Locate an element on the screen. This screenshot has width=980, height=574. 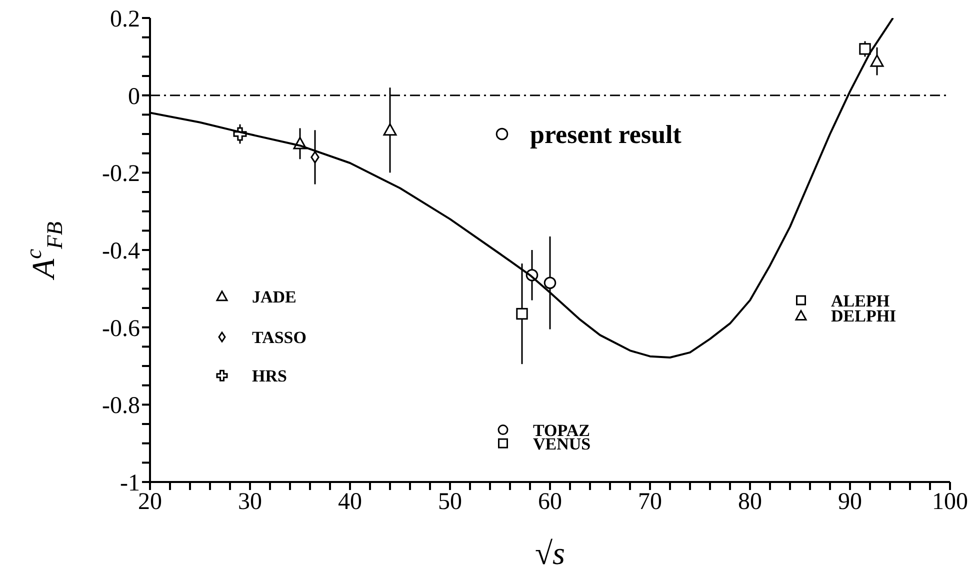
y-tick-label: -1 is located at coordinates (130, 483).